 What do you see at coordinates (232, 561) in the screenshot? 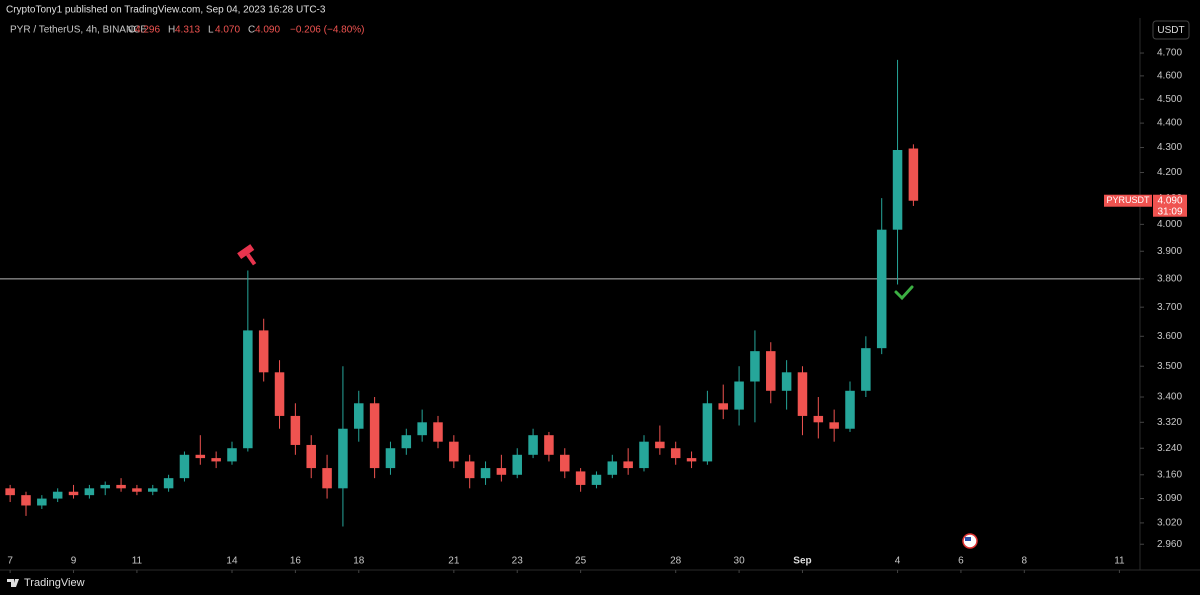
I see `x-tick-label: 14` at bounding box center [232, 561].